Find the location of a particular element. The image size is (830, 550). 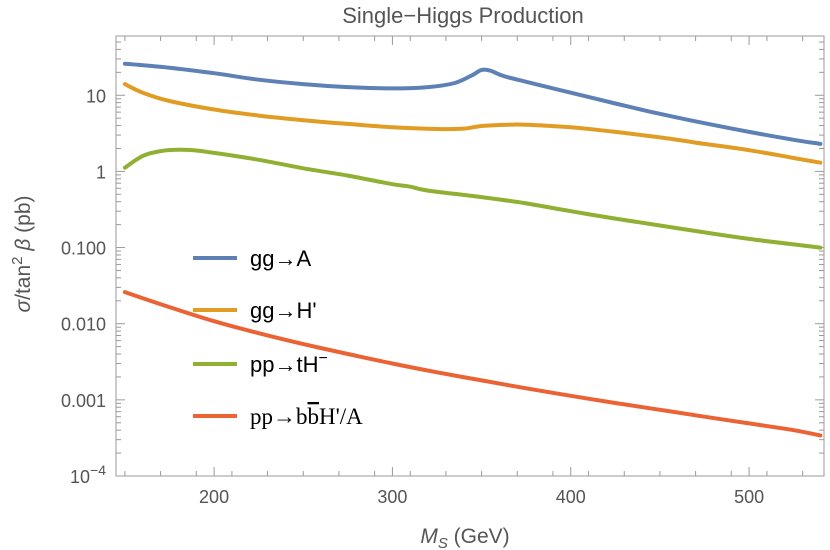

x-tick-label-300: 300 is located at coordinates (392, 497).